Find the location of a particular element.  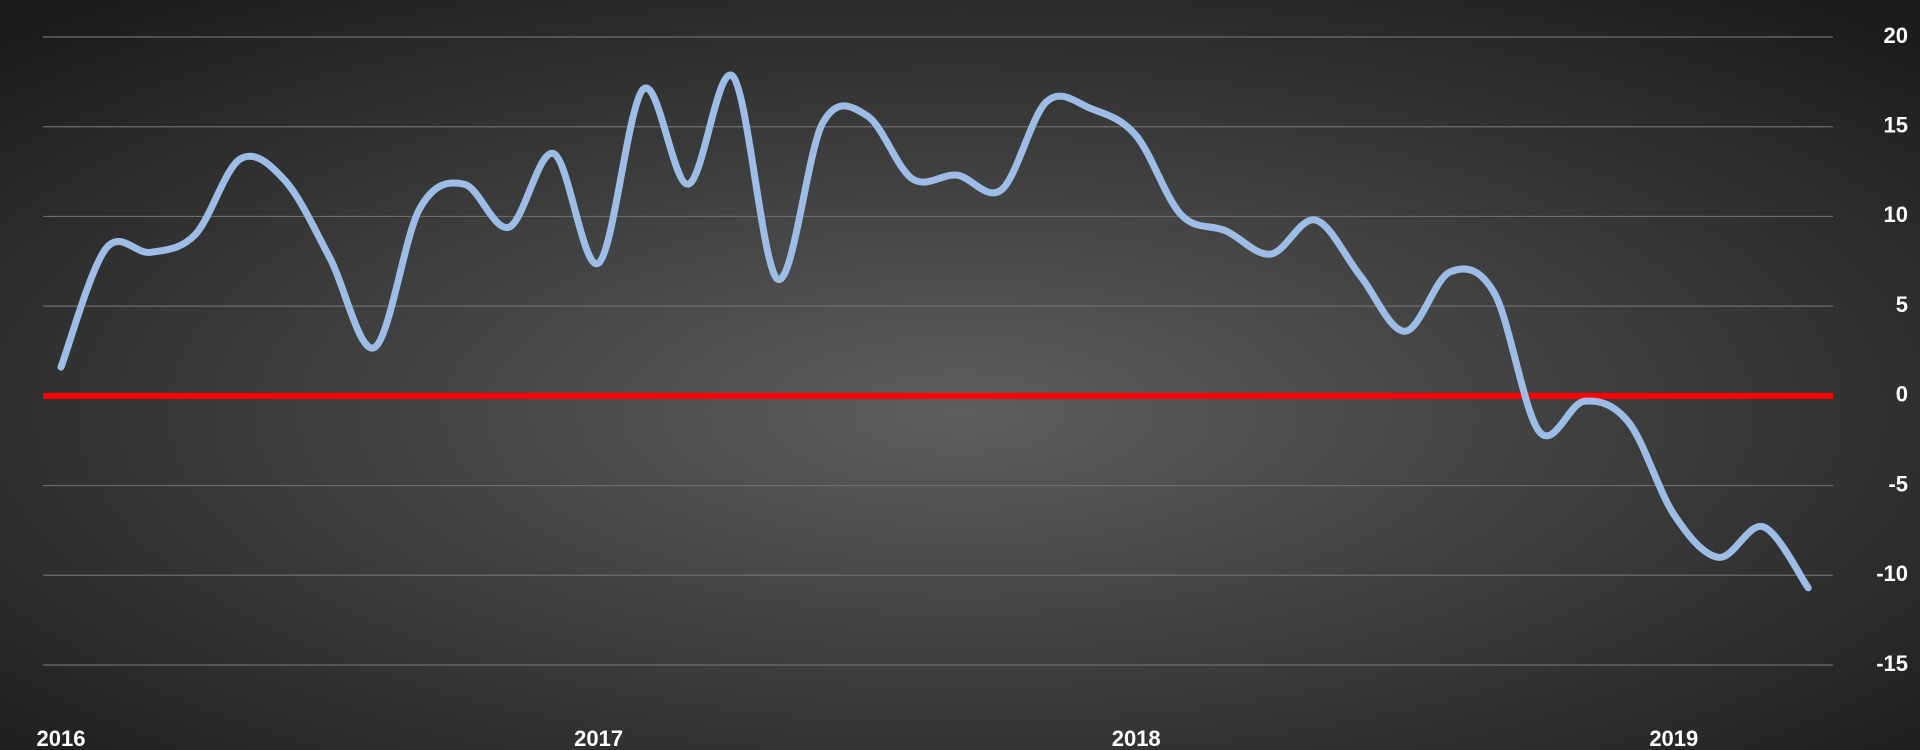

x-tick-label: 2016 is located at coordinates (61, 738).